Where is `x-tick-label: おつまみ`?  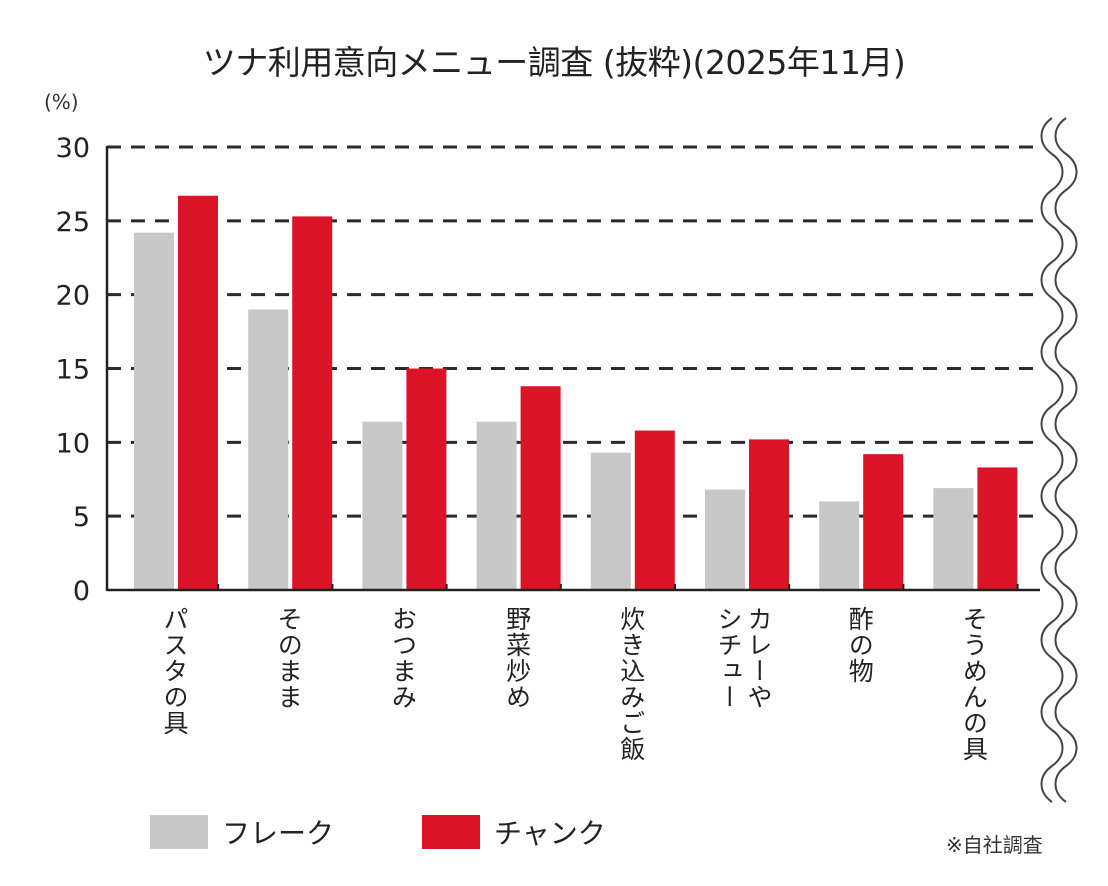 x-tick-label: おつまみ is located at coordinates (403, 658).